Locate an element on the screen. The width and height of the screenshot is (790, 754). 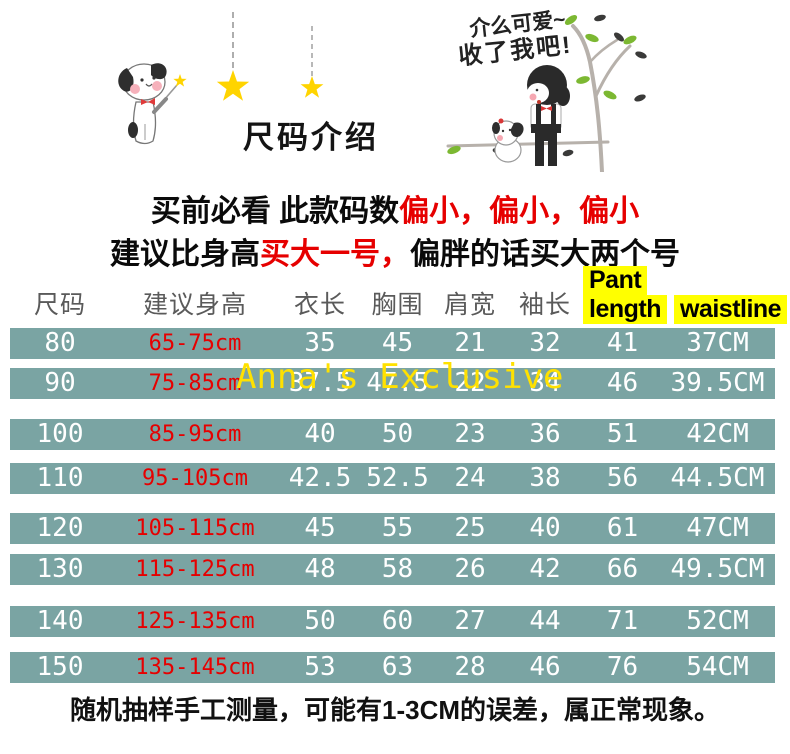
col-header-length: 衣长 is located at coordinates (319, 305).